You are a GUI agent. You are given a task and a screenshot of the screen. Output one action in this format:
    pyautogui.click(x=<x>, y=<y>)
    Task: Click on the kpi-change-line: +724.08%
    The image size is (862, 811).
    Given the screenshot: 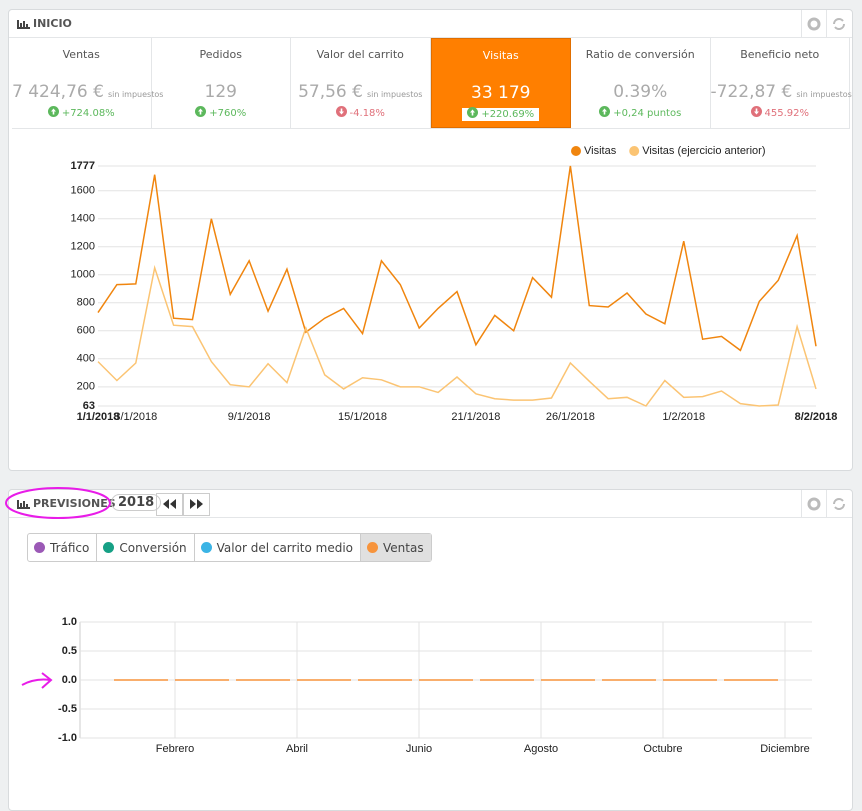 What is the action you would take?
    pyautogui.click(x=81, y=112)
    